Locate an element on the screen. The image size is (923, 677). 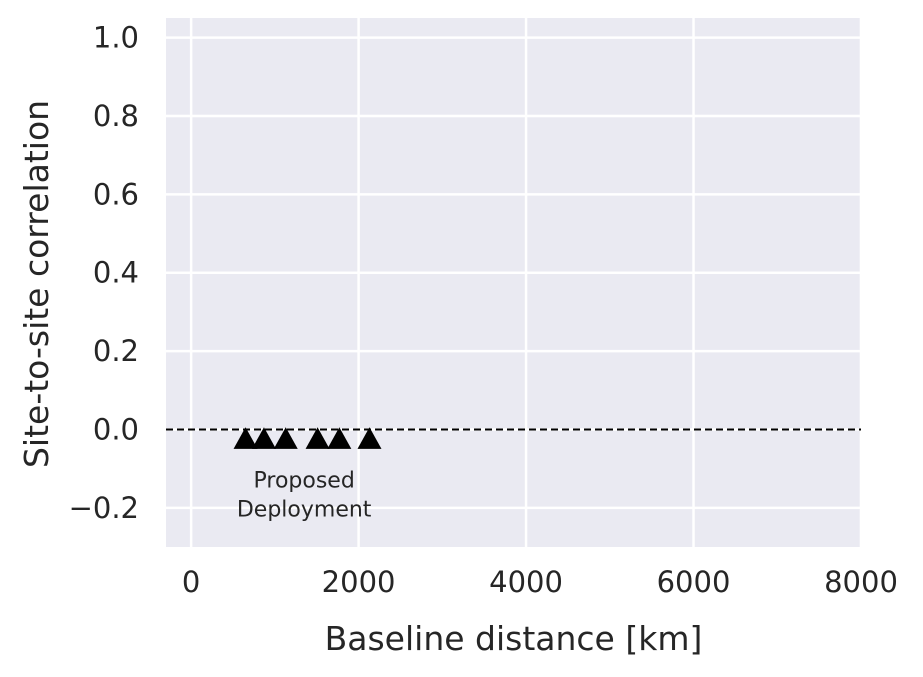
x-tick-labels: 0 2000 4000 6000 8000 is located at coordinates (540, 582).